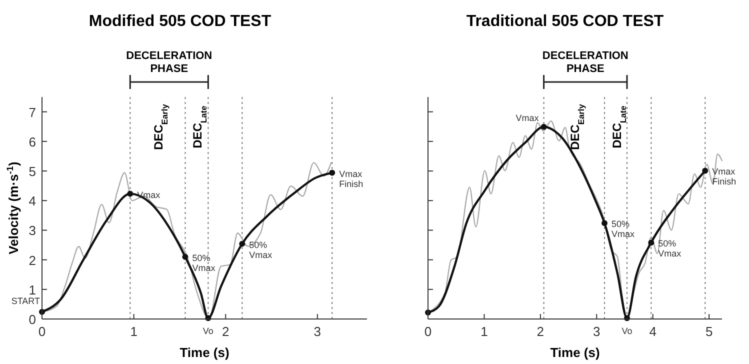  I want to click on chart-title: Traditional 505 COD TEST, so click(565, 21).